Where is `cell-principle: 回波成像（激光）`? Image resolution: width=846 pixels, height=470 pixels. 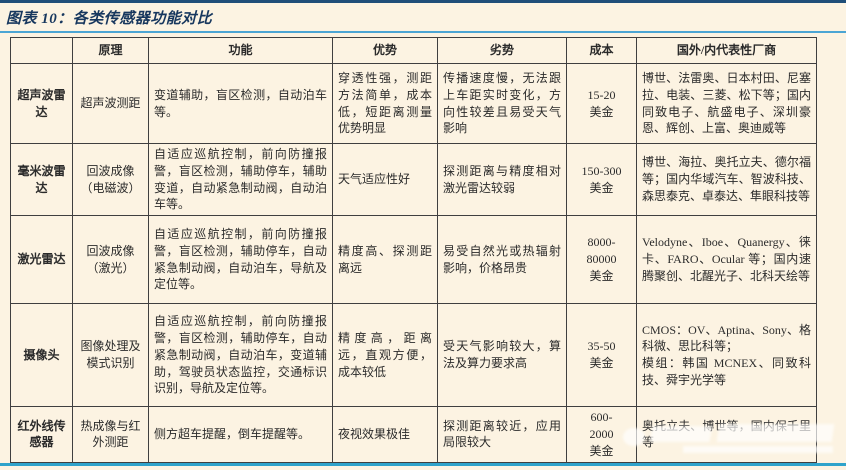
cell-principle: 回波成像（激光） is located at coordinates (110, 260).